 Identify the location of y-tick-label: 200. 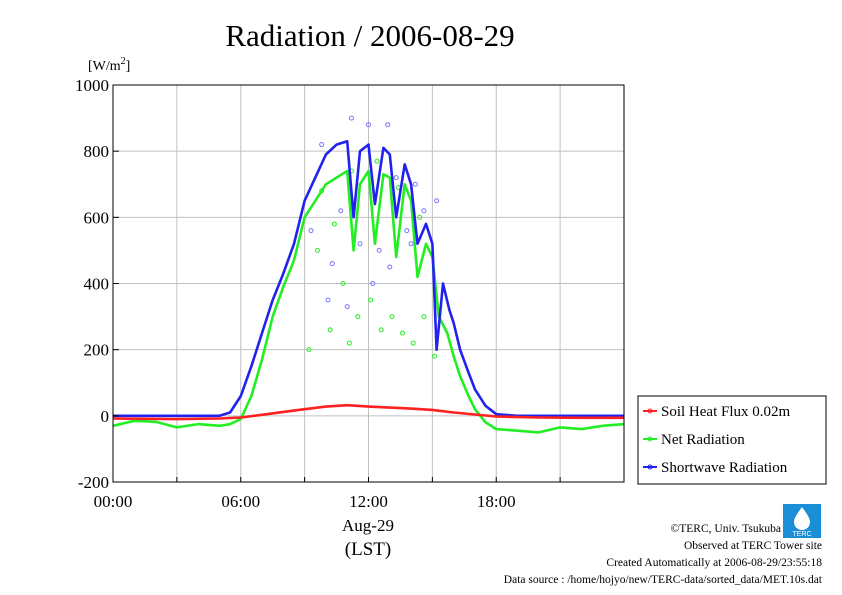
(97, 350).